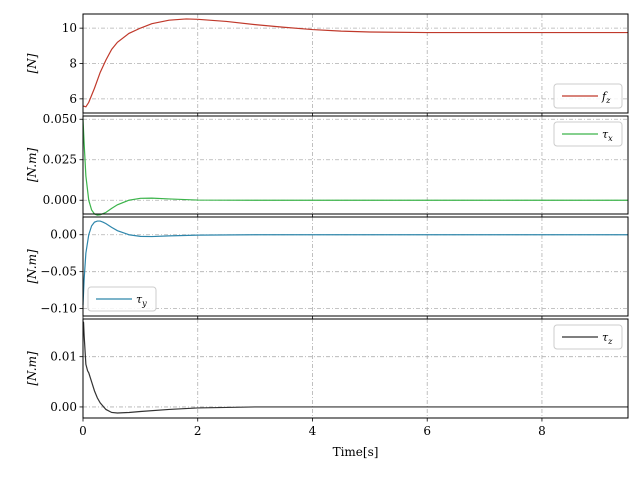 The height and width of the screenshot is (480, 640). What do you see at coordinates (58, 309) in the screenshot?
I see `y-tick-label: −0.10` at bounding box center [58, 309].